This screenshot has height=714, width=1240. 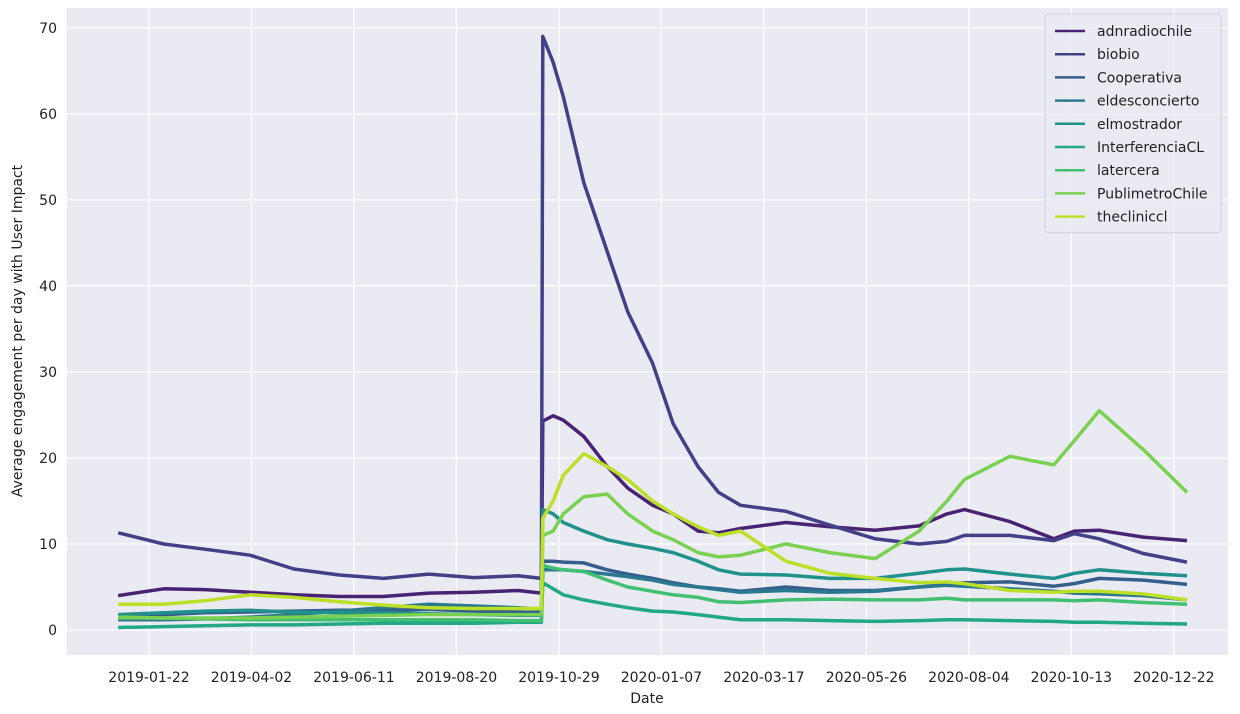 I want to click on y-tick-label: 20, so click(x=48, y=459).